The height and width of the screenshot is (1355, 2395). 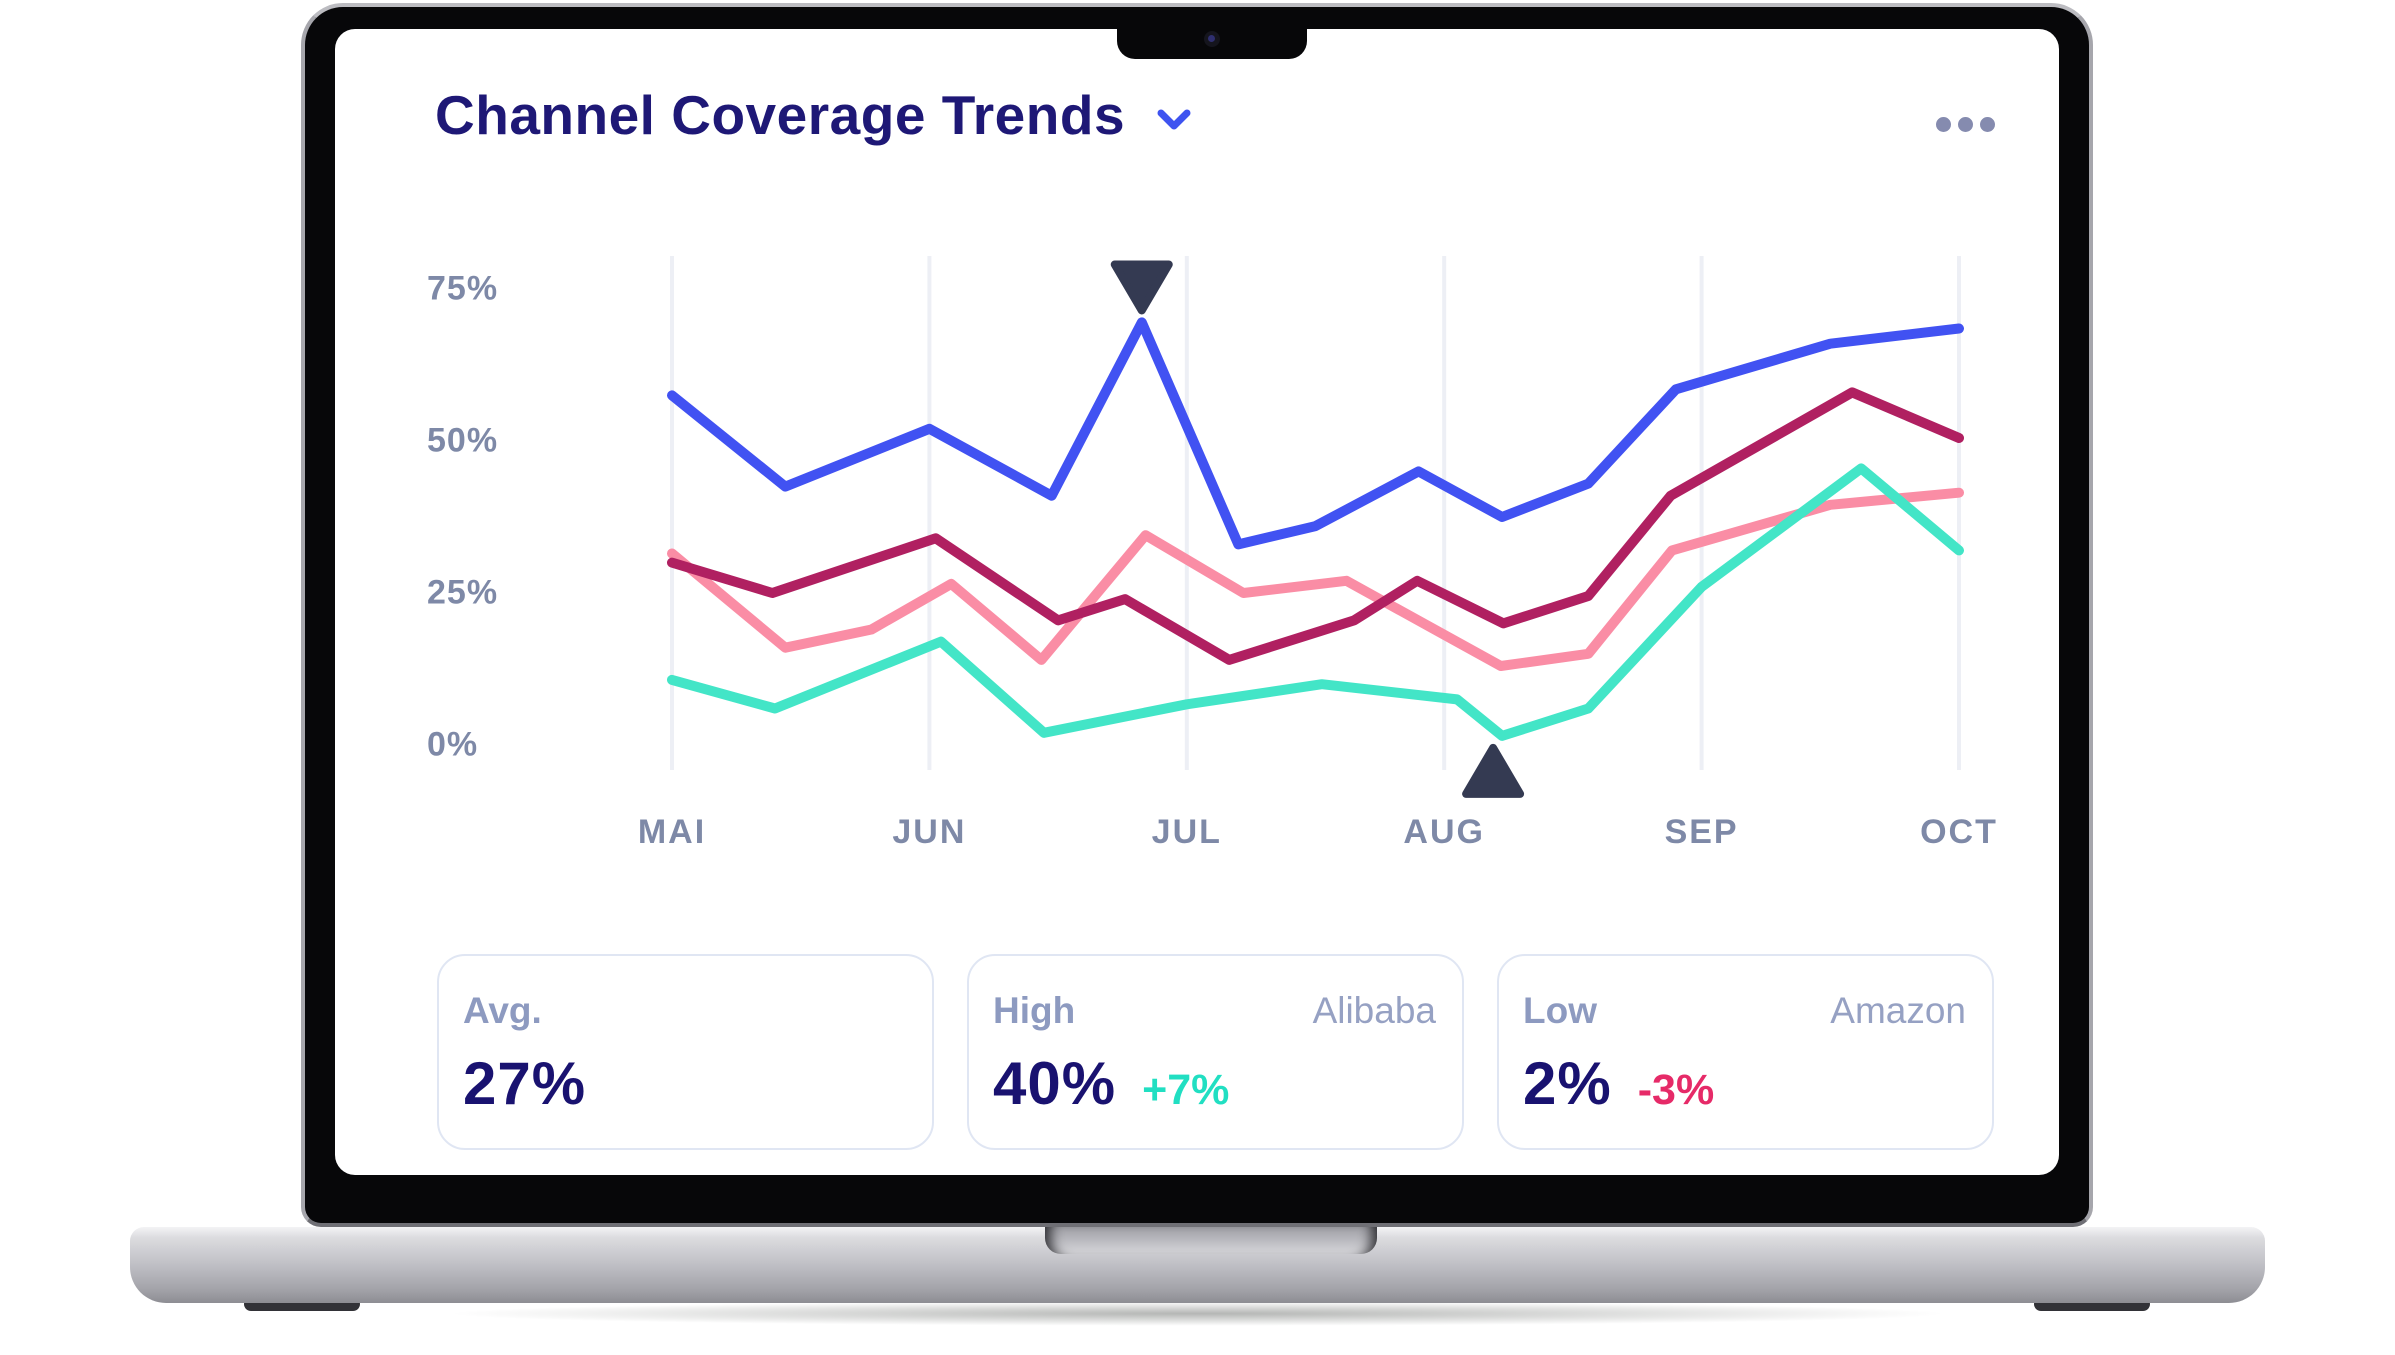 What do you see at coordinates (1186, 832) in the screenshot?
I see `x-axis-label: JUL` at bounding box center [1186, 832].